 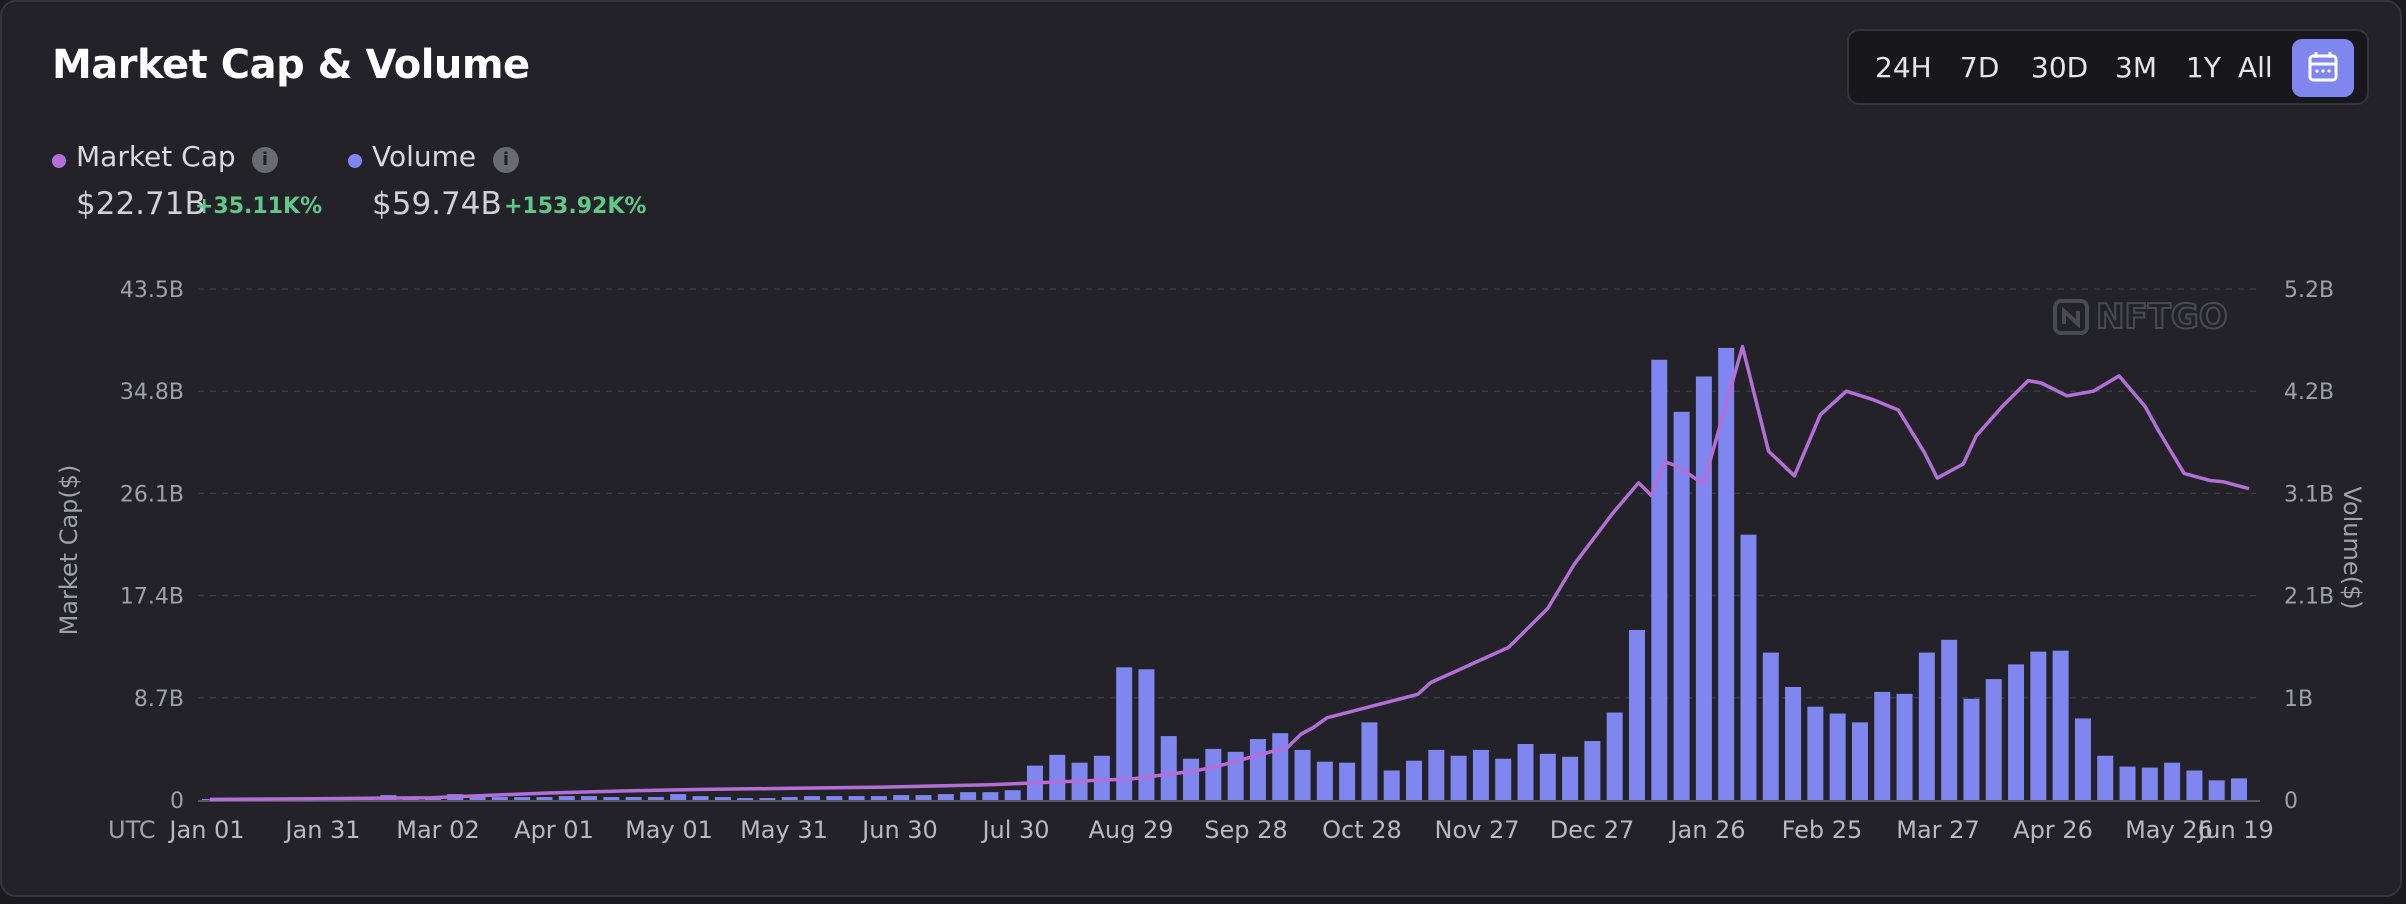 I want to click on x-tick-label: Jul 30, so click(x=1014, y=830).